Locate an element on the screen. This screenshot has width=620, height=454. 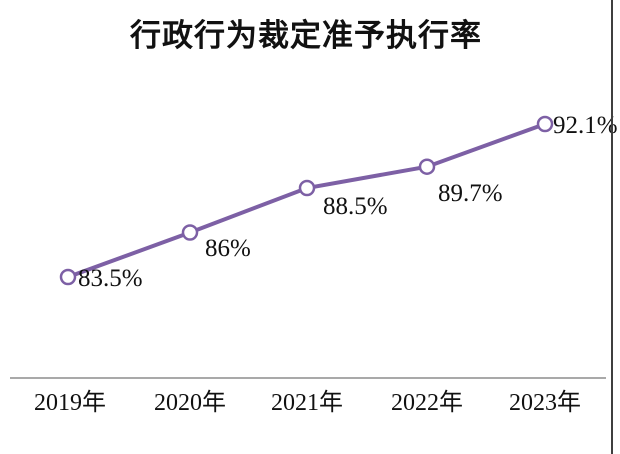
x-axis-tick-label: 2020年 is located at coordinates (190, 403).